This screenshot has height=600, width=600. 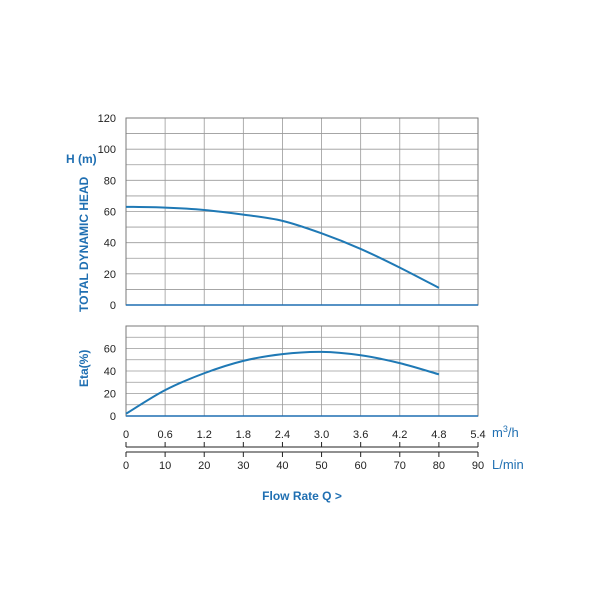 I want to click on x-axis-m3h: 0 0.6 1.2 1.8 2.4 3.0 3.6 4.2 4.8 5.4, so click(x=304, y=438).